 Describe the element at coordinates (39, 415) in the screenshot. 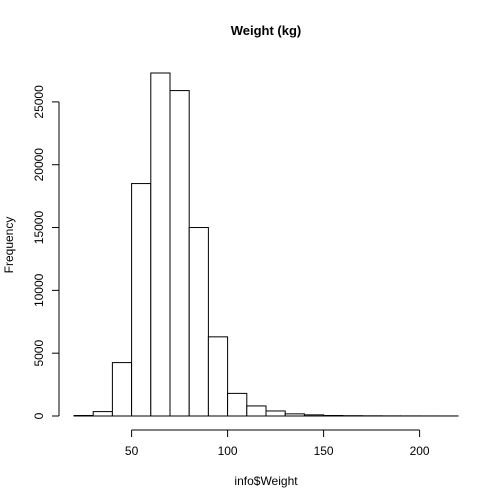

I see `y-tick-label-0: 0` at that location.